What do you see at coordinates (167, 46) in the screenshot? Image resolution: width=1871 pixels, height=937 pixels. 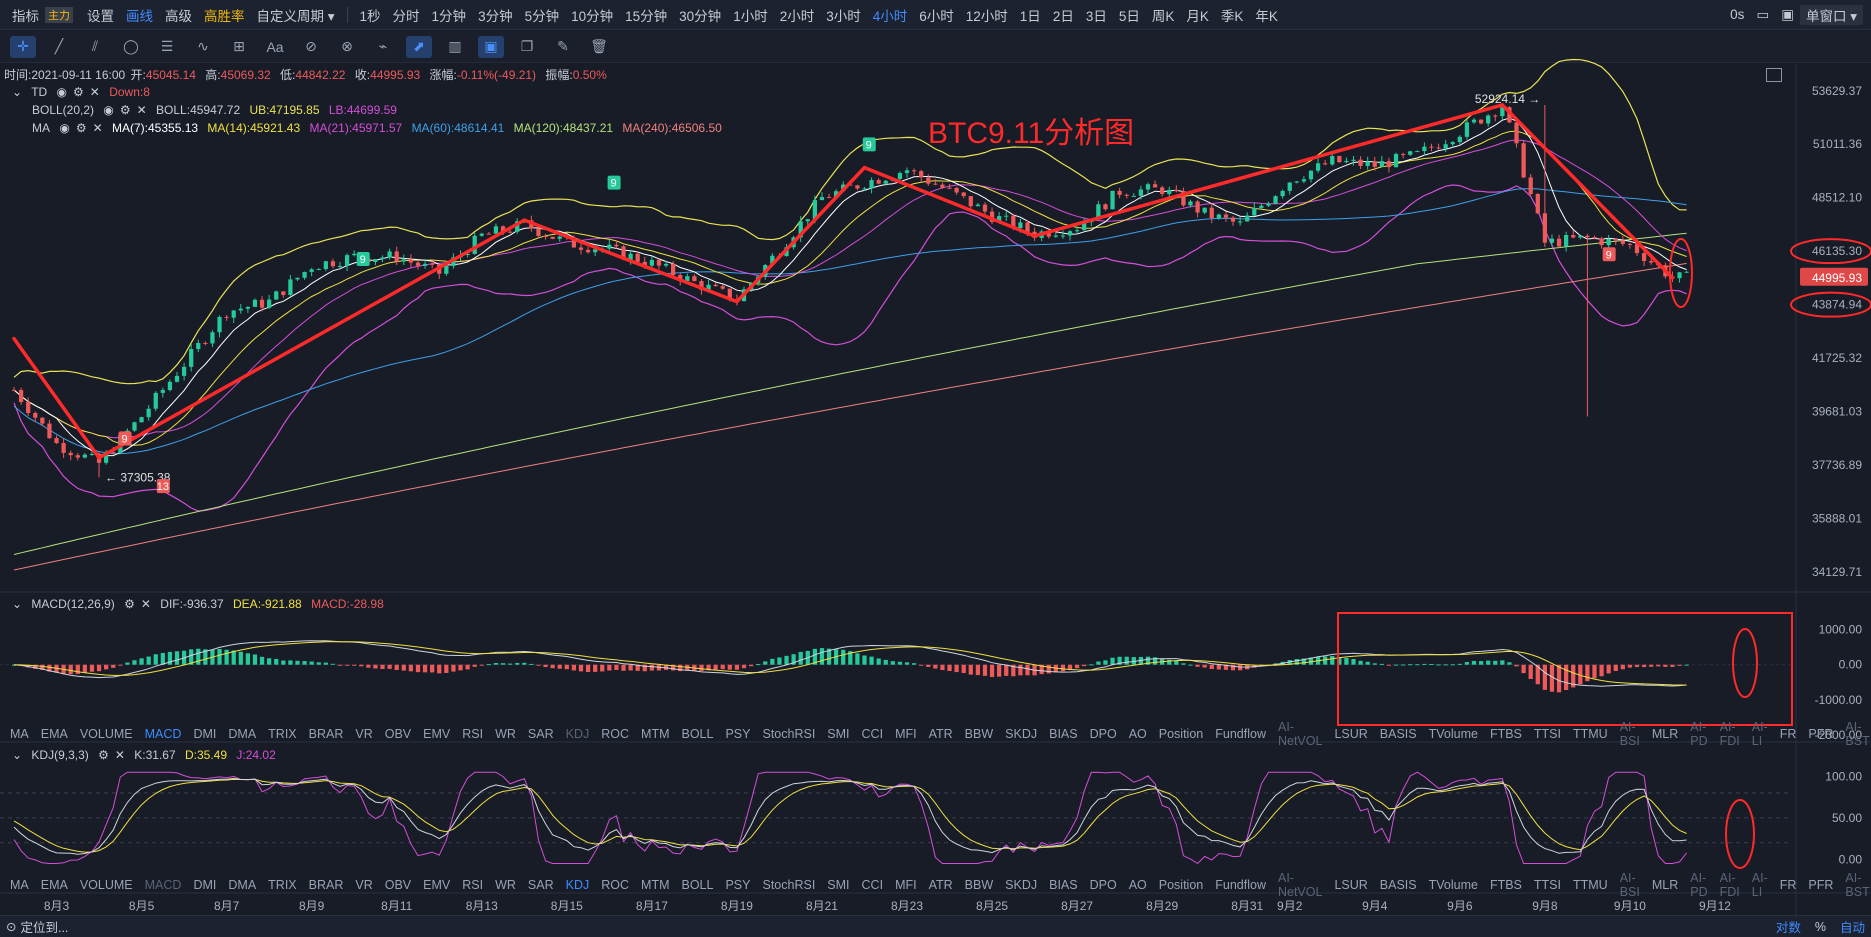 I see `fib-tool-icon: ☰` at bounding box center [167, 46].